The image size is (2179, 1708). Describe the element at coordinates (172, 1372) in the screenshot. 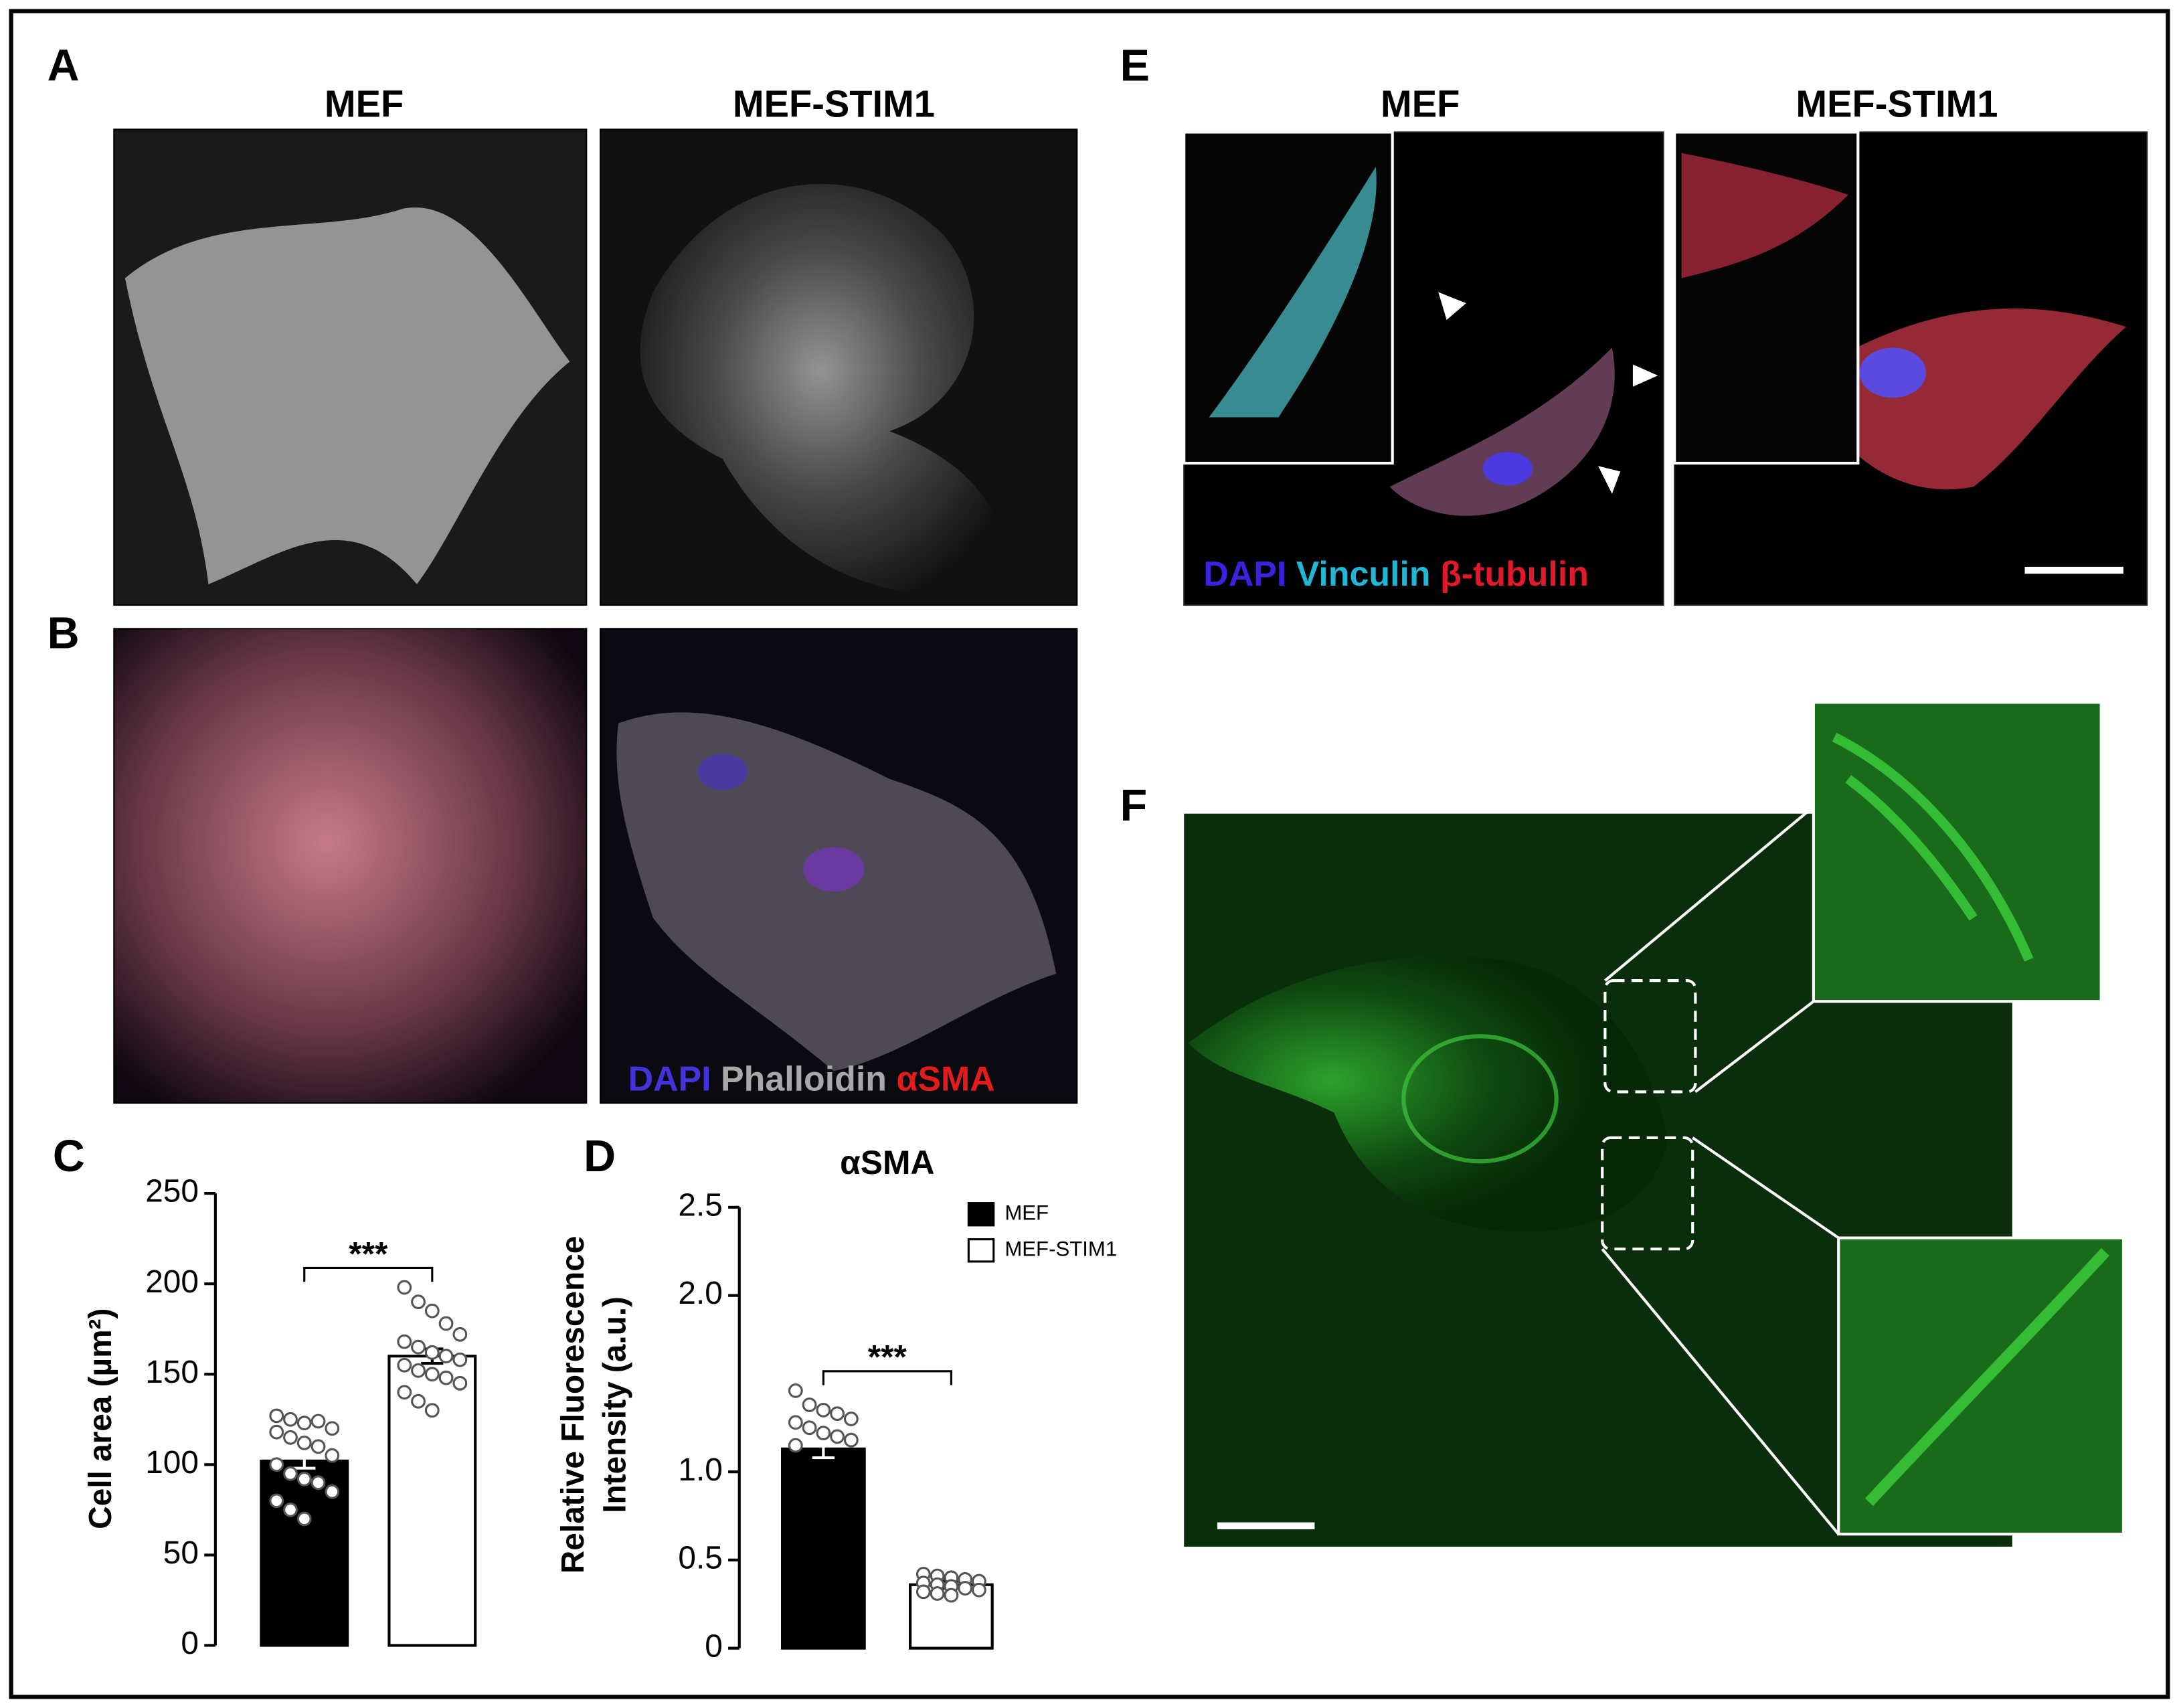

I see `y-tick-label: 150` at that location.